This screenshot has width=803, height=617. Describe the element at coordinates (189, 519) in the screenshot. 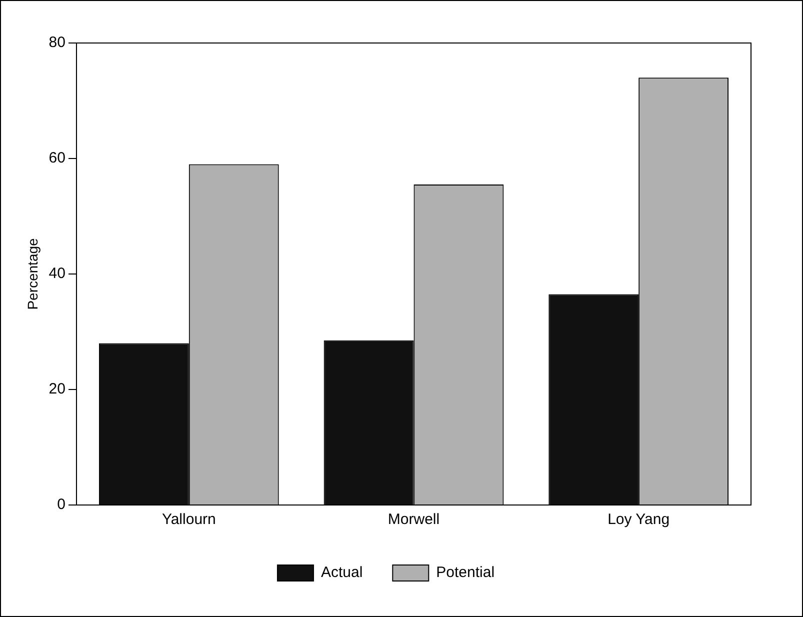

I see `x-tick-label: Yallourn` at that location.